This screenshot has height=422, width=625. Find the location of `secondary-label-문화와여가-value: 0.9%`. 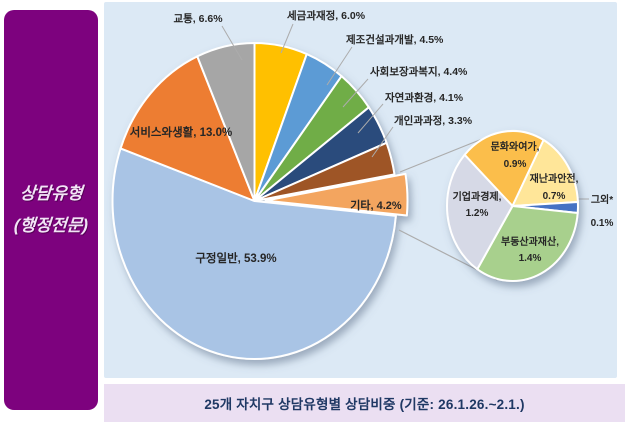

secondary-label-문화와여가-value: 0.9% is located at coordinates (515, 164).